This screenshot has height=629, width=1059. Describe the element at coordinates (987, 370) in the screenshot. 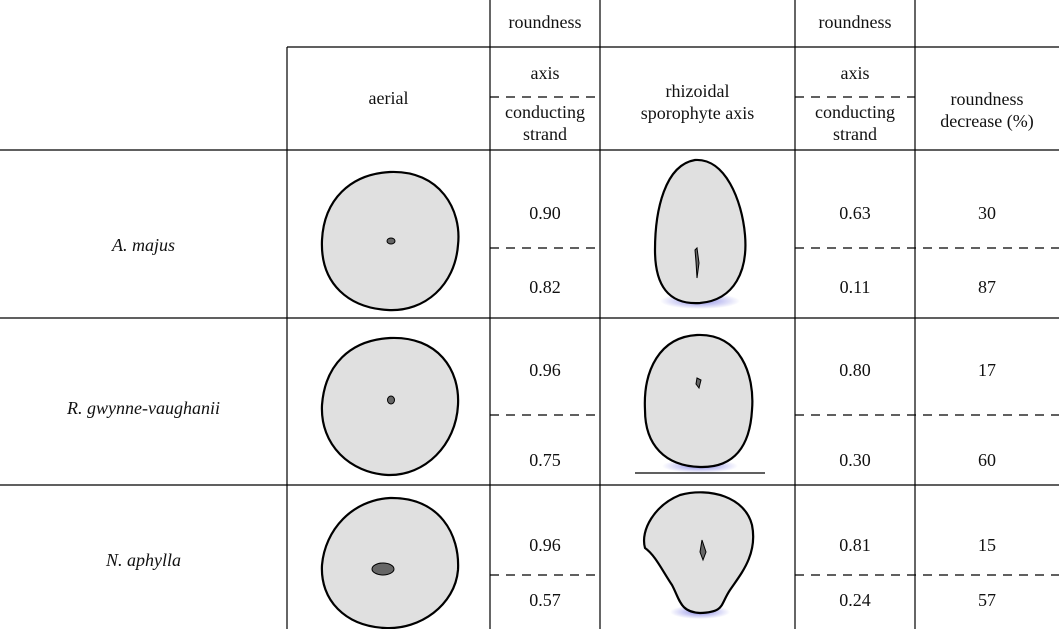

I see `decrease-value: 17` at that location.